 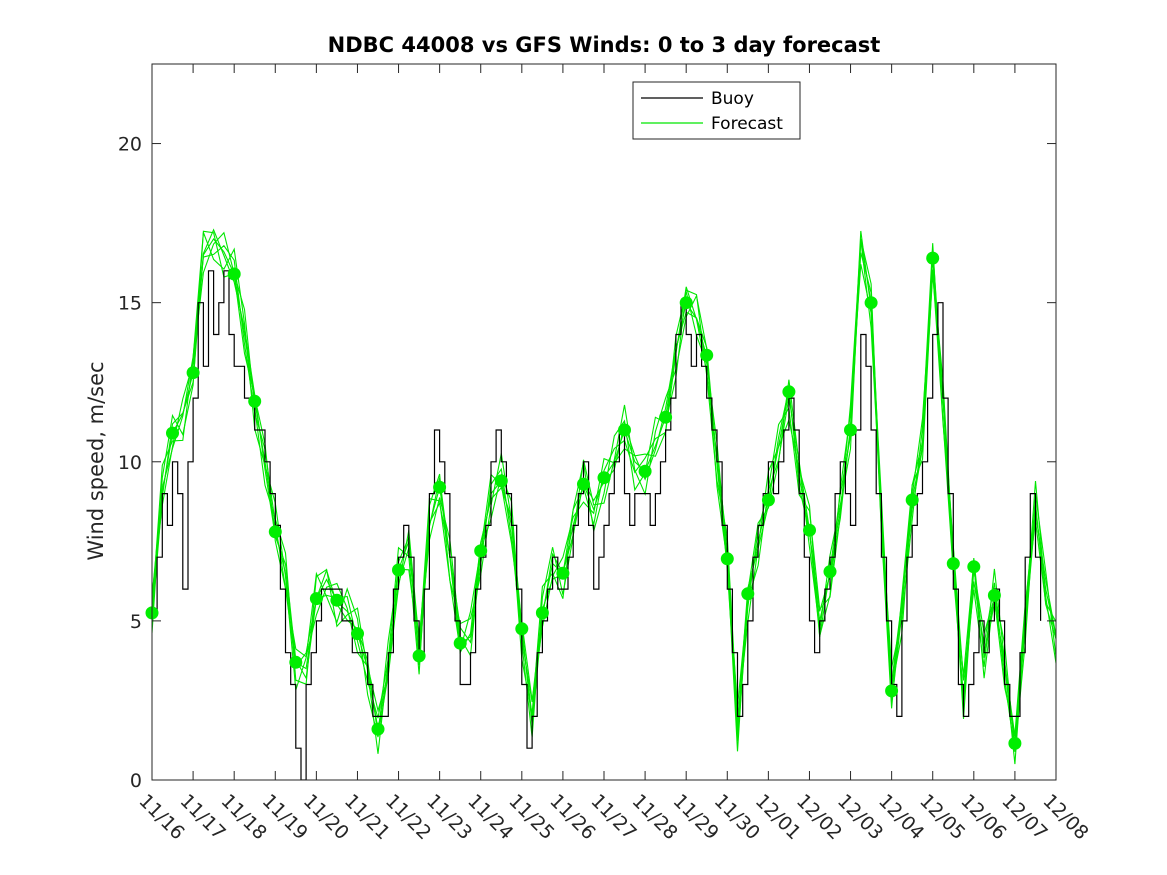 What do you see at coordinates (747, 124) in the screenshot?
I see `legend-forecast-label: Forecast` at bounding box center [747, 124].